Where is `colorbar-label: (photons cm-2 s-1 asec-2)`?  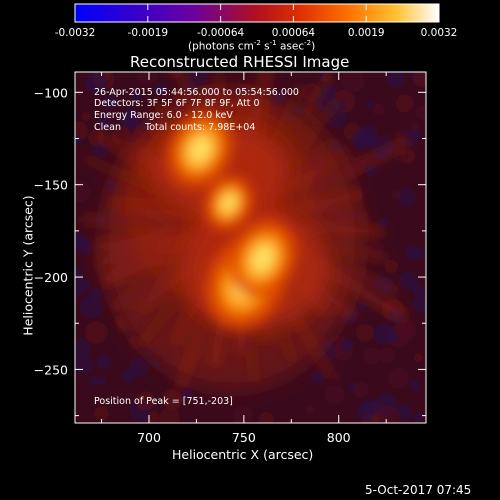 colorbar-label: (photons cm-2 s-1 asec-2) is located at coordinates (252, 46).